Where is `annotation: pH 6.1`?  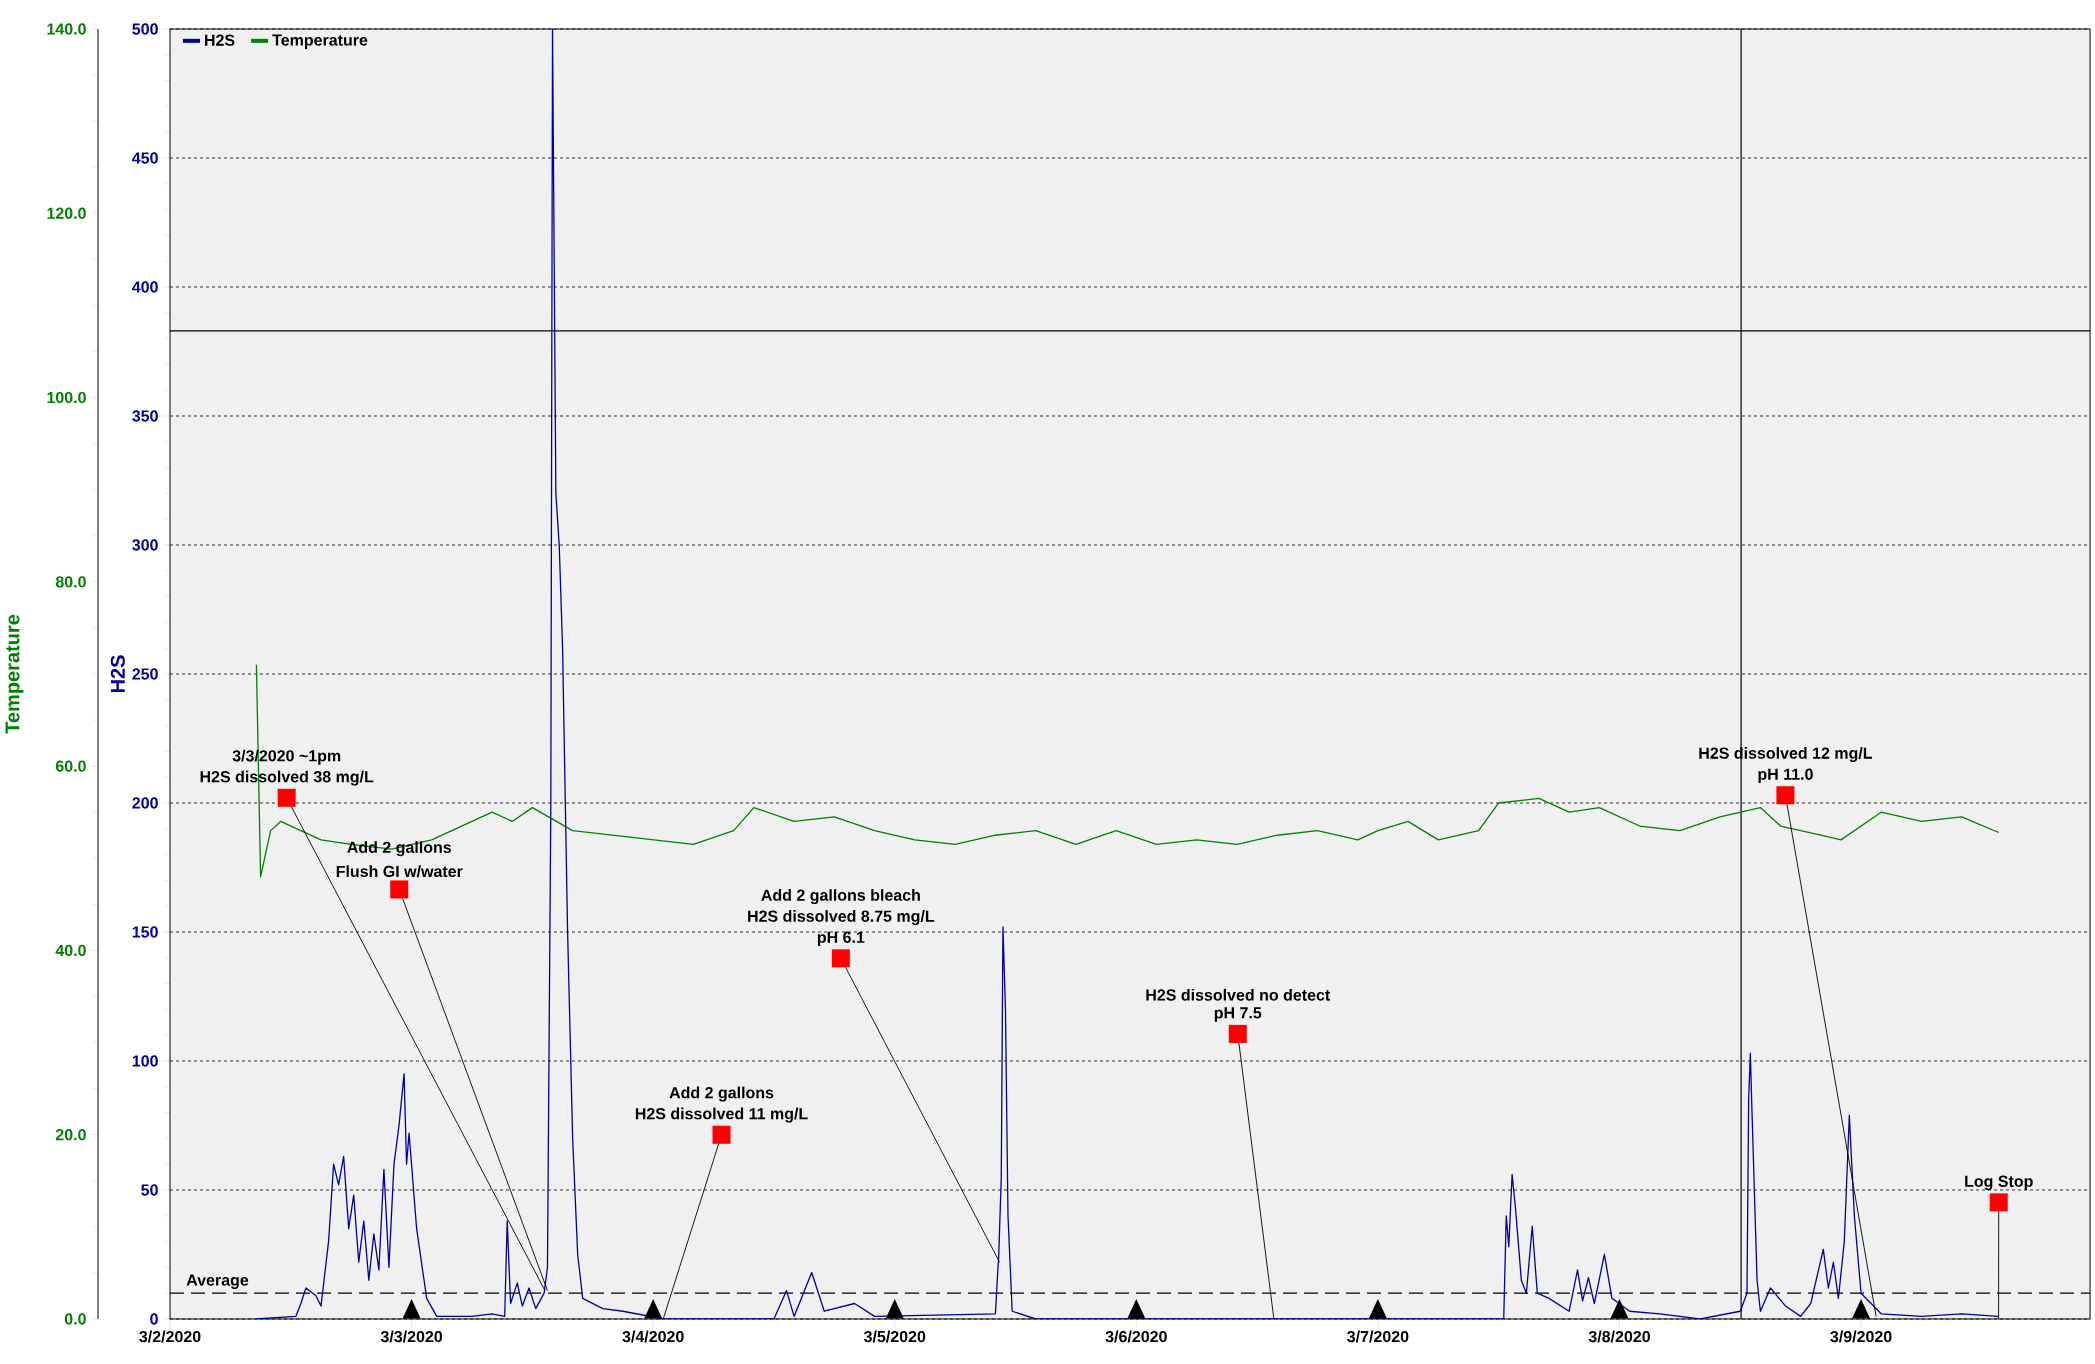 annotation: pH 6.1 is located at coordinates (841, 939).